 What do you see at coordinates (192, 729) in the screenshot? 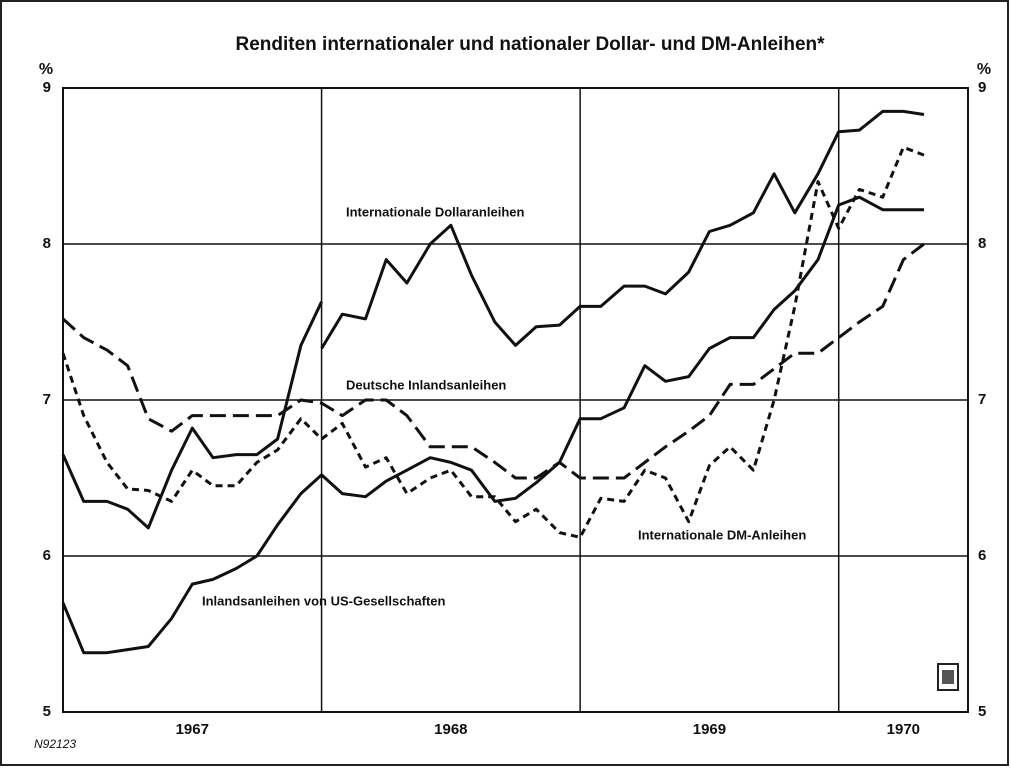
I see `x-tick-label: 1967` at bounding box center [192, 729].